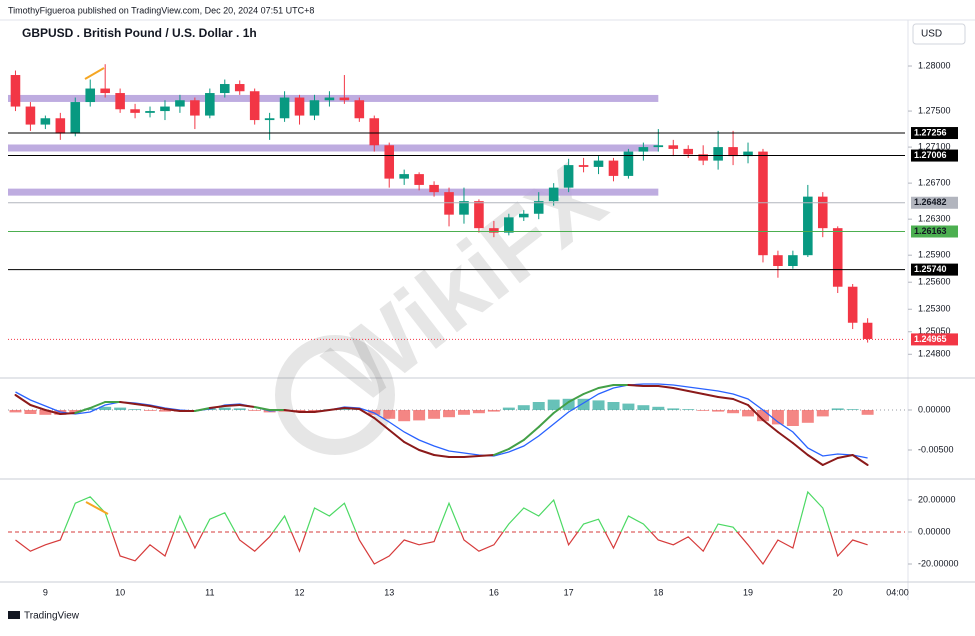  What do you see at coordinates (897, 592) in the screenshot?
I see `x-tick-label: 04:00` at bounding box center [897, 592].